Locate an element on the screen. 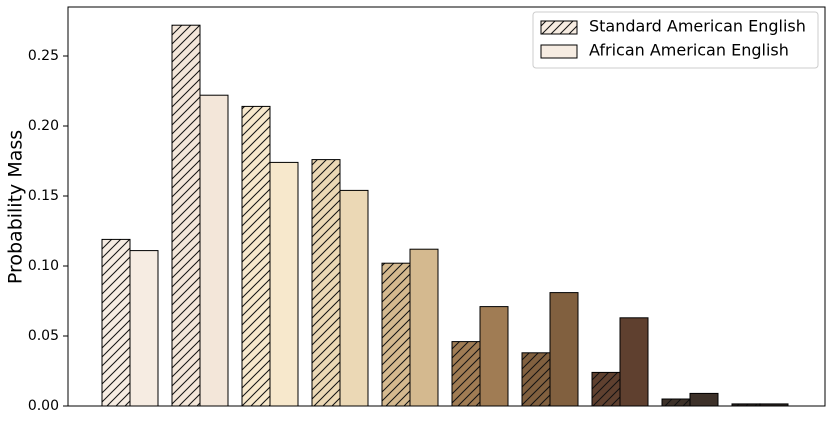  y-tick-label: 0.15 is located at coordinates (43, 196).